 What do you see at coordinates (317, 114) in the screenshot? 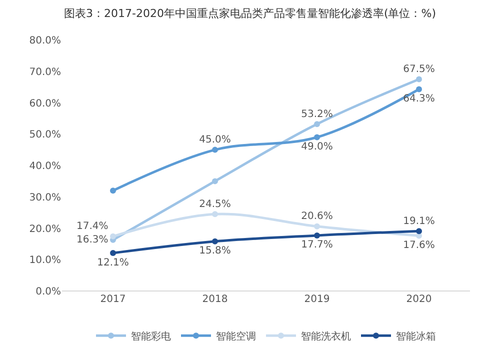
I see `data-label: 53.2%` at bounding box center [317, 114].